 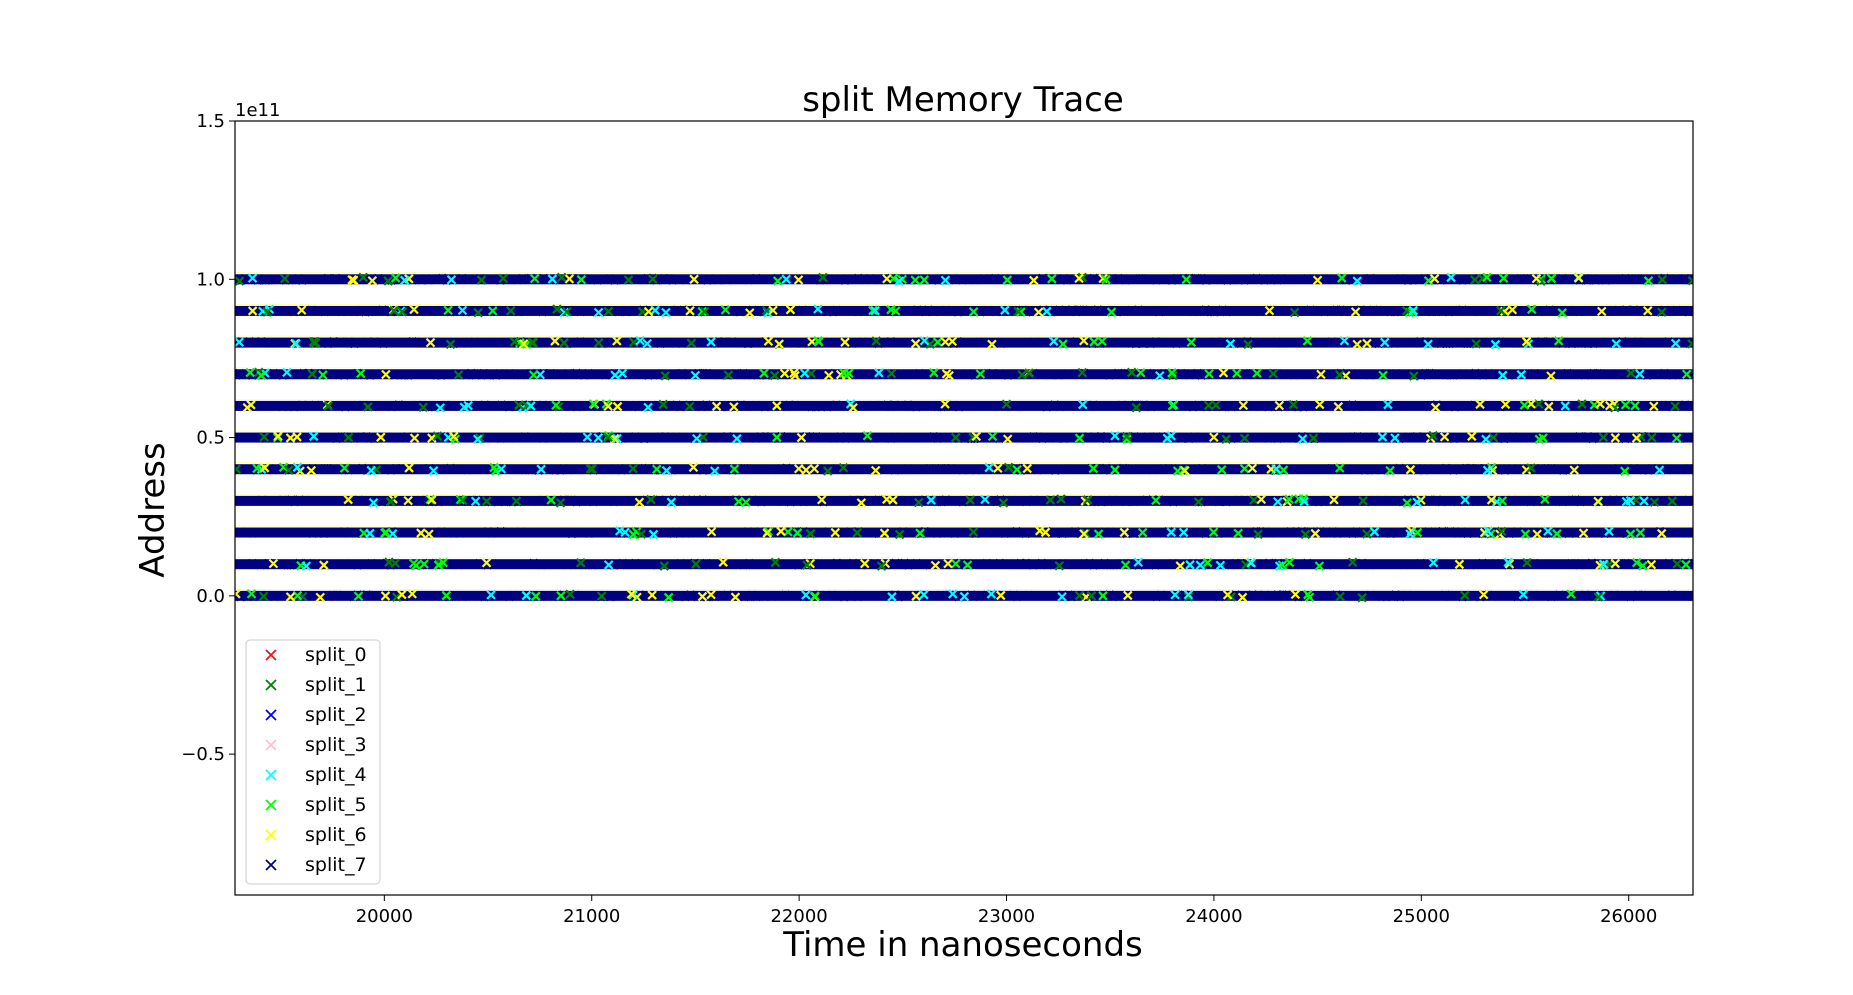 I want to click on y-axis: 1.5 1.0 0.5 0.0 −0.5, so click(x=208, y=438).